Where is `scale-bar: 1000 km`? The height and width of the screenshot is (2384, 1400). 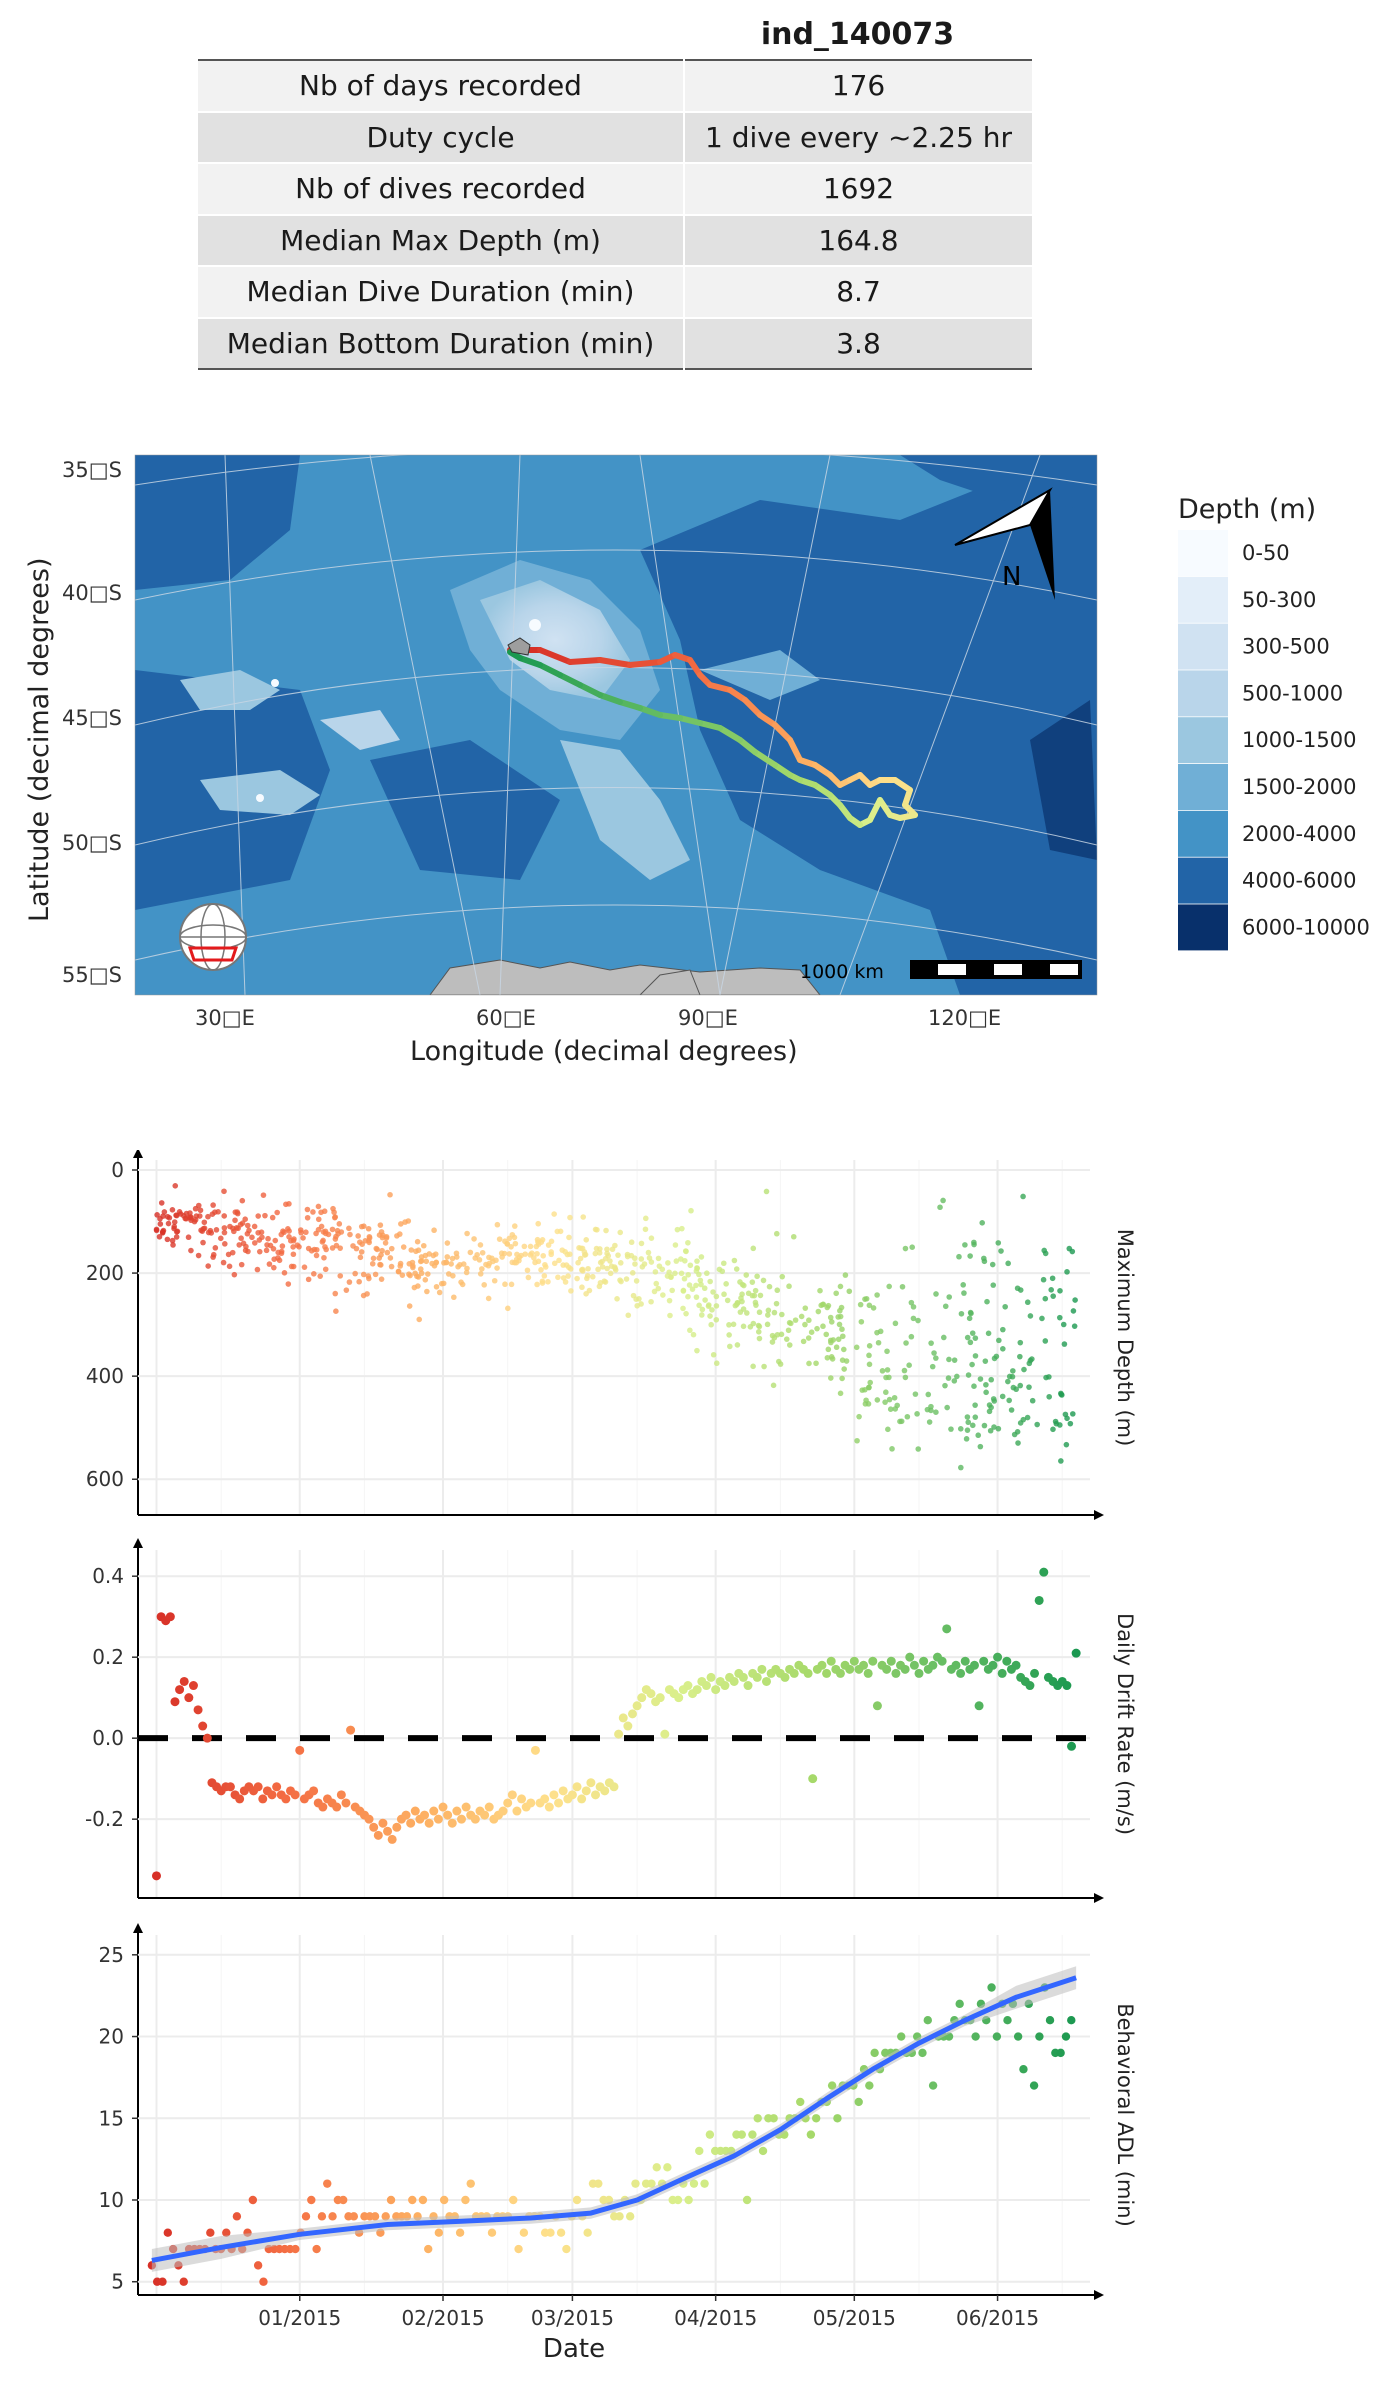
scale-bar: 1000 km is located at coordinates (941, 971).